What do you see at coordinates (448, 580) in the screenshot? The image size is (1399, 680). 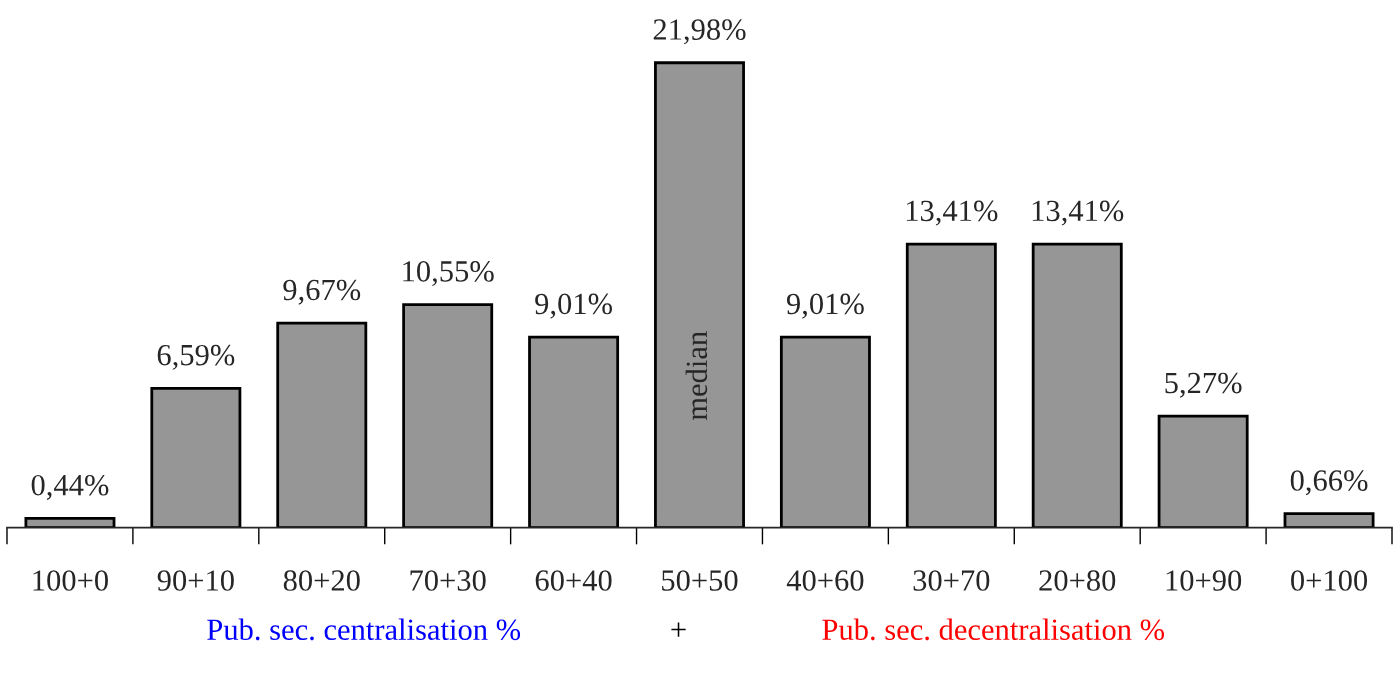 I see `x-tick-label: 70+30` at bounding box center [448, 580].